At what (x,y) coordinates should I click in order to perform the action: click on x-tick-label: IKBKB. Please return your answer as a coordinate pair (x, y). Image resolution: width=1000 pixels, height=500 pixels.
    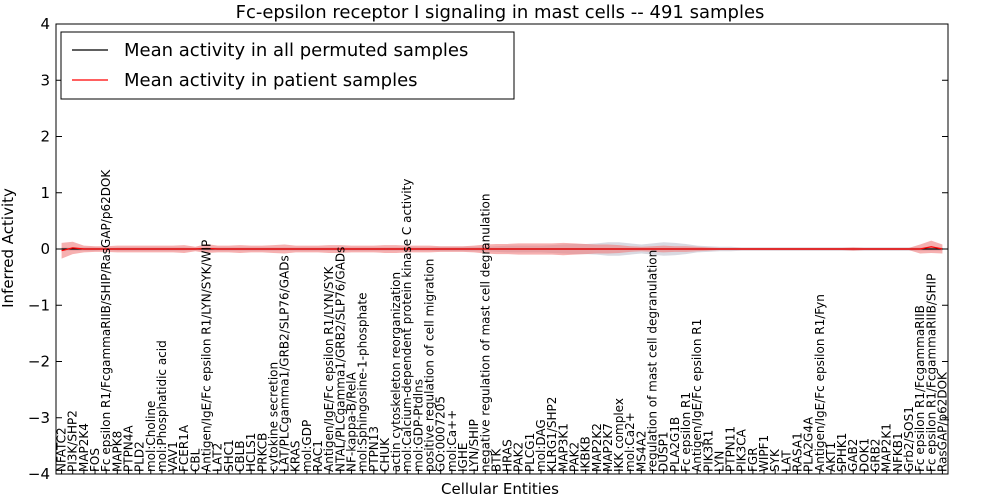
    Looking at the image, I should click on (586, 454).